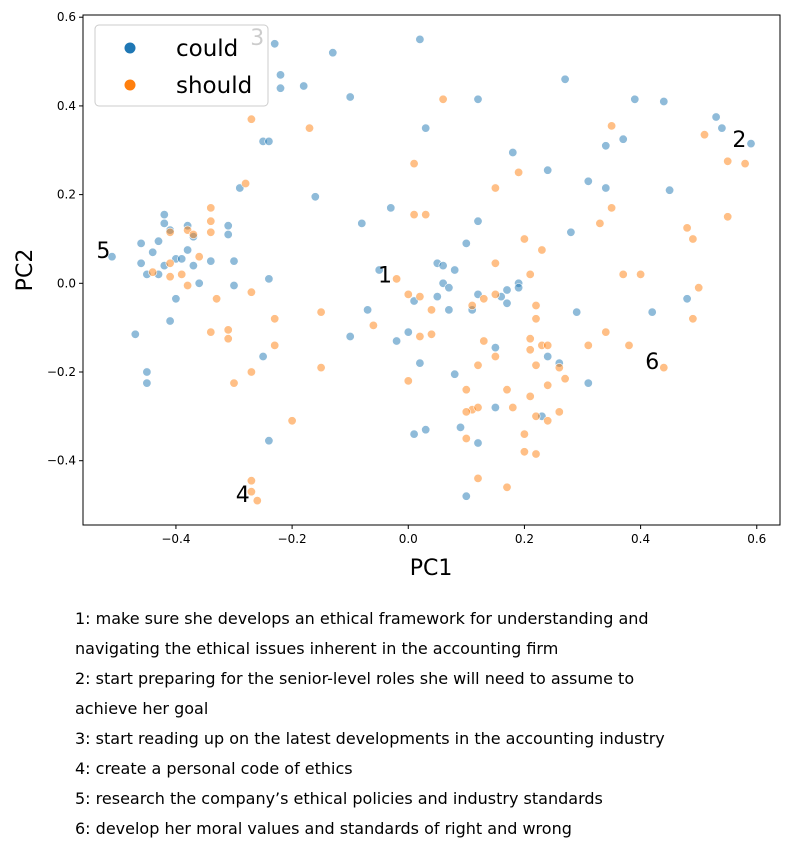 The width and height of the screenshot is (790, 848). I want to click on legend-marker-should, so click(130, 85).